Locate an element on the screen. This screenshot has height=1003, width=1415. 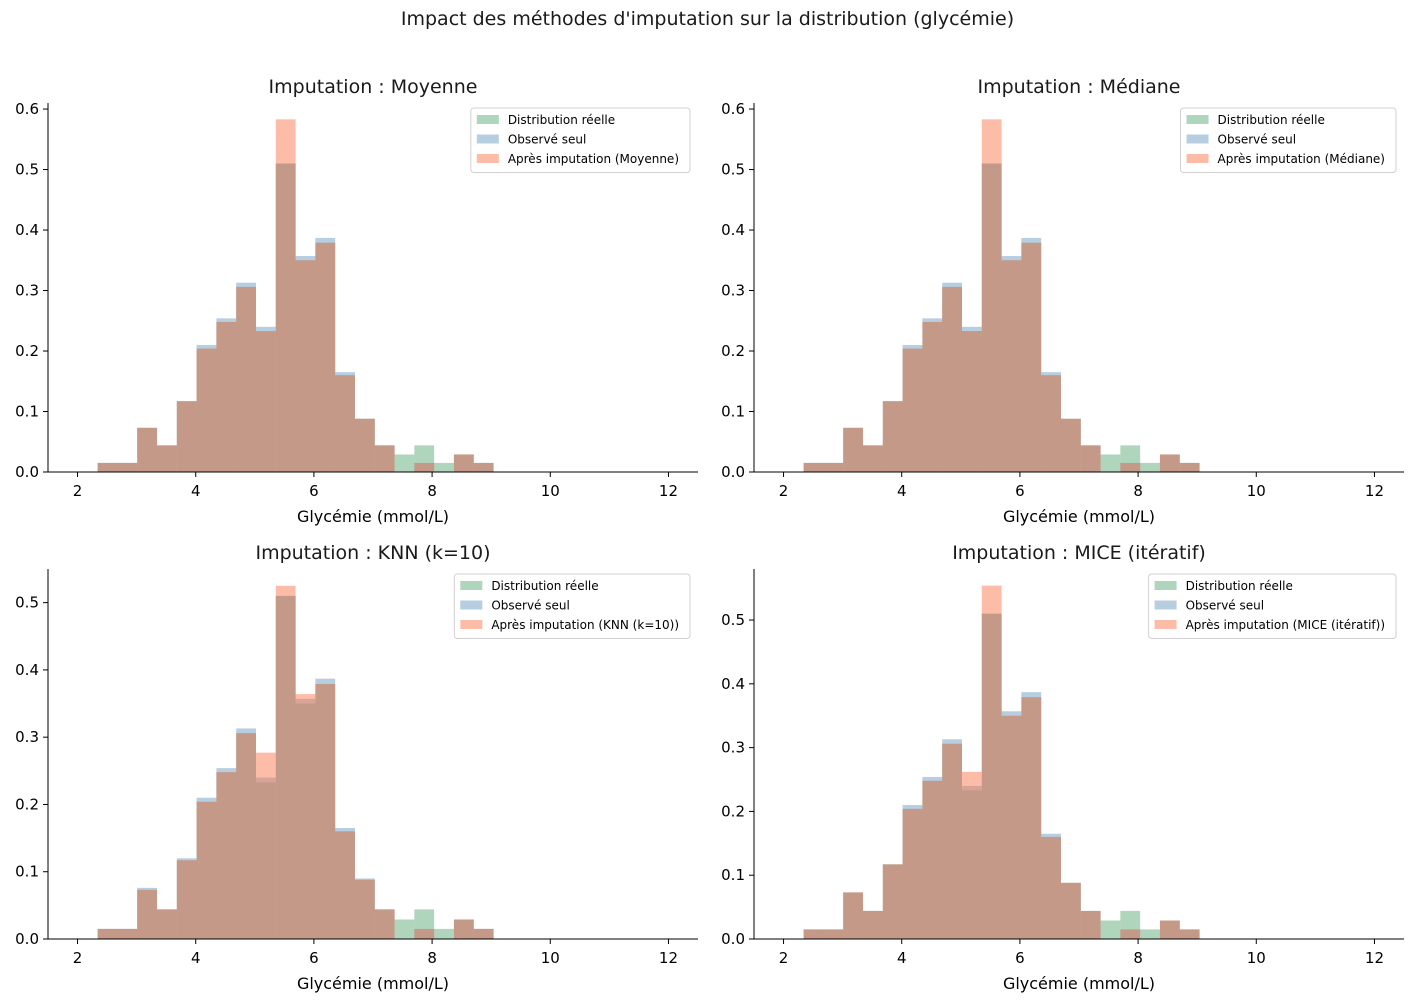
y-tick-label: 0.0 is located at coordinates (733, 939).